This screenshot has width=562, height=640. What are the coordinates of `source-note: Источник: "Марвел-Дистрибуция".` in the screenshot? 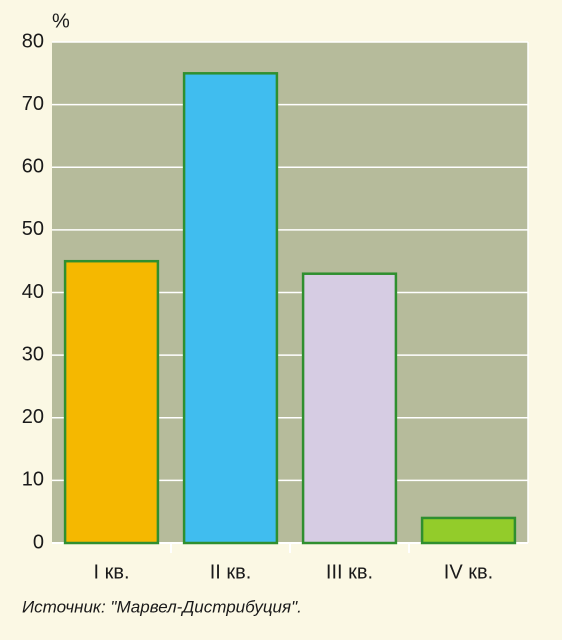 It's located at (162, 606).